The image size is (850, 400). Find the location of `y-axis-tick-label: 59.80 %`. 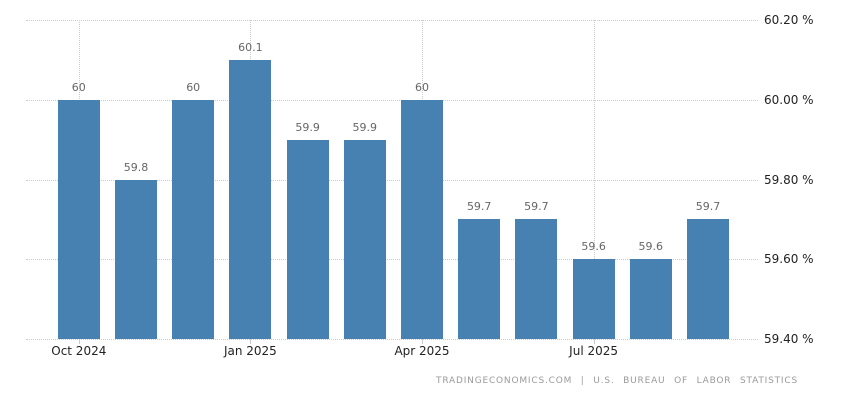

y-axis-tick-label: 59.80 % is located at coordinates (789, 179).